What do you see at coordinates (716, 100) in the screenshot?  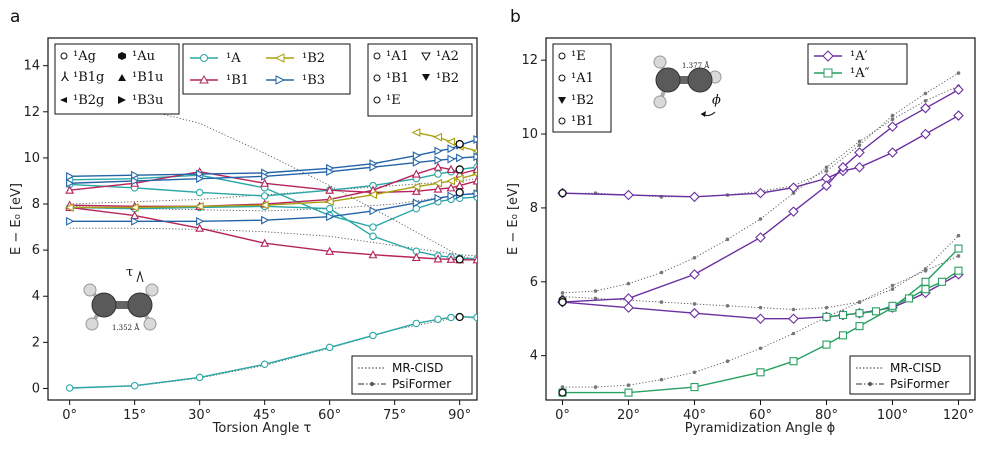 I see `inset-angle-phi: ϕ` at bounding box center [716, 100].